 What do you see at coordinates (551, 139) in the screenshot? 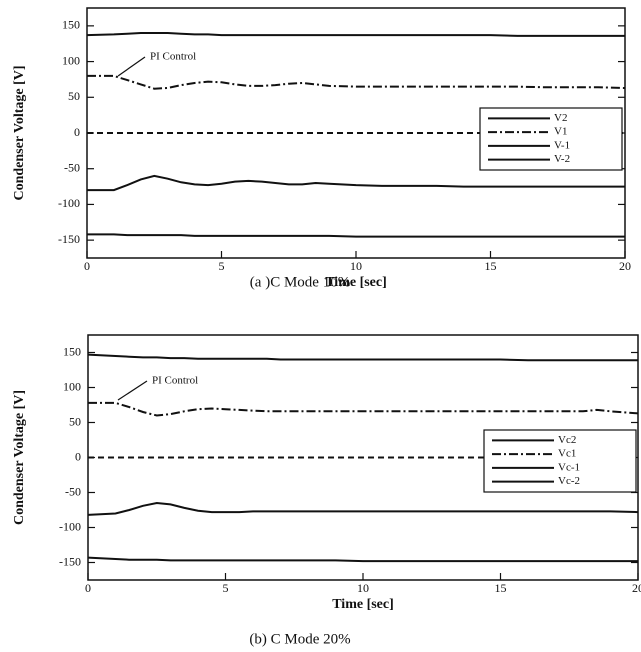
I see `legend-box` at bounding box center [551, 139].